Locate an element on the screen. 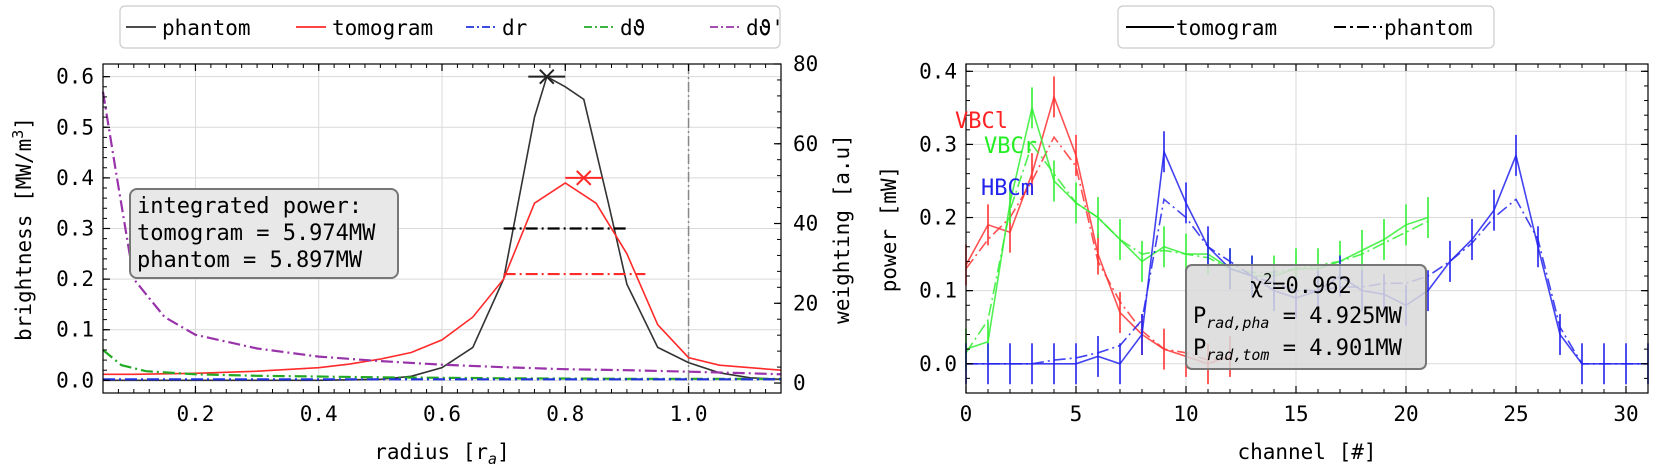  left-xtick-label: 0.8 is located at coordinates (565, 414).